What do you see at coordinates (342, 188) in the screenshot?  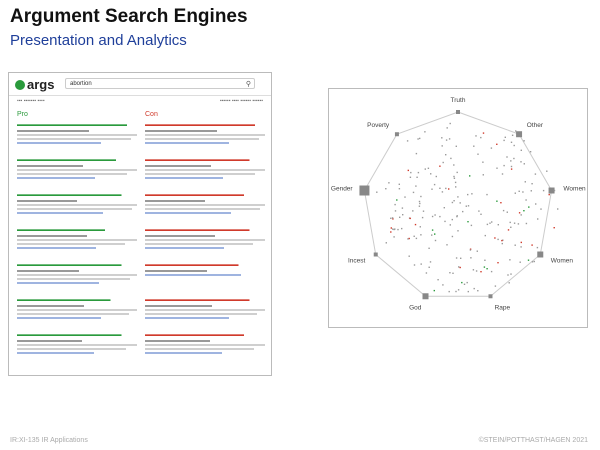 I see `axis-label: Gender` at bounding box center [342, 188].